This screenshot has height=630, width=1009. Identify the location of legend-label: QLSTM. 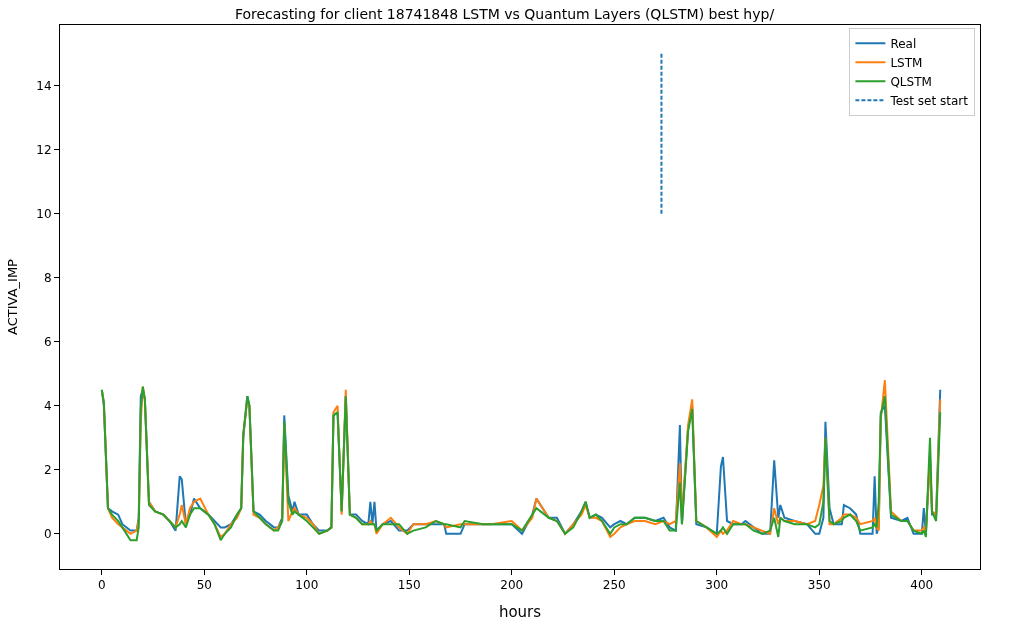
(911, 81).